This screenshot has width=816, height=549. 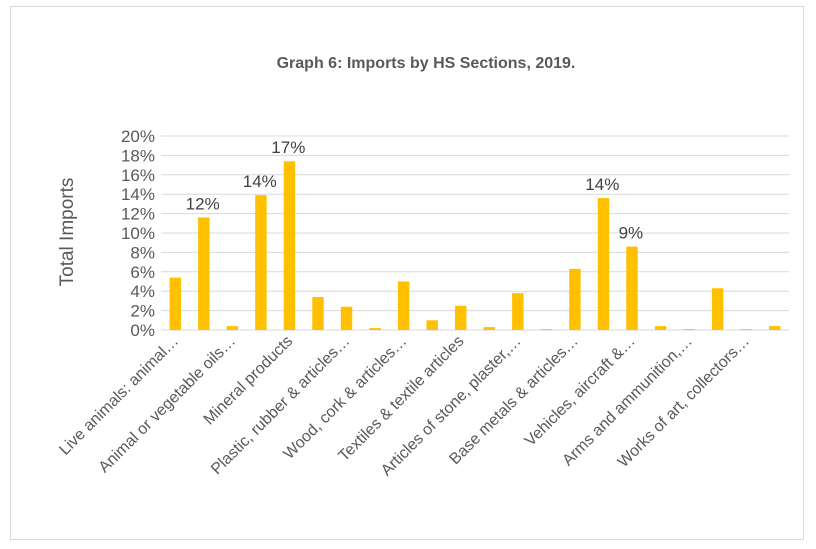 What do you see at coordinates (142, 311) in the screenshot?
I see `y-tick-label: 2%` at bounding box center [142, 311].